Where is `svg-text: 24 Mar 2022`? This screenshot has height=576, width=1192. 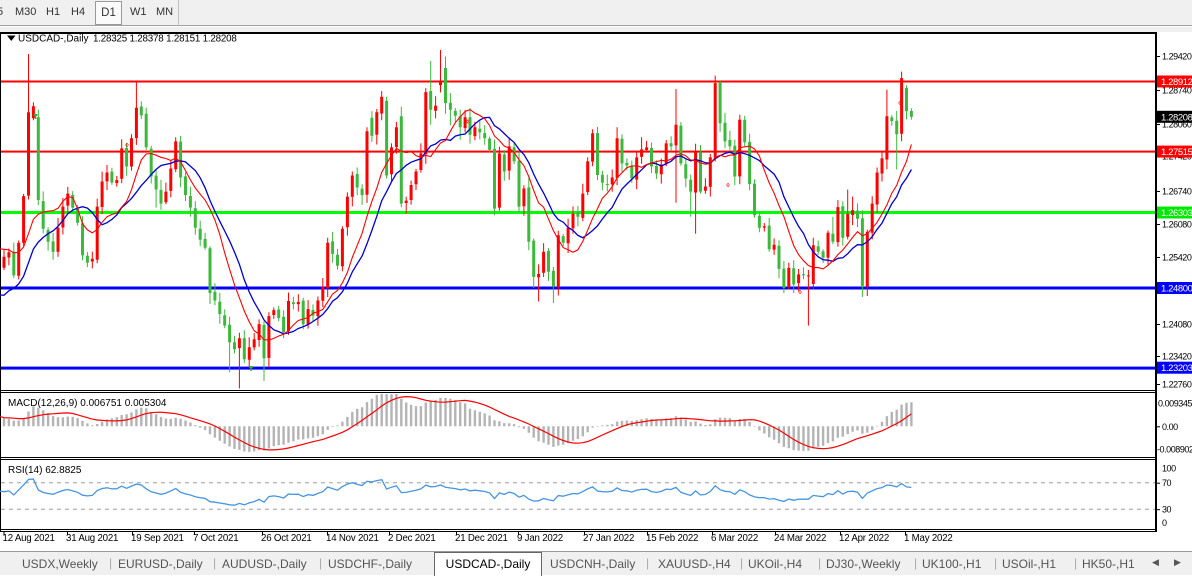 svg-text: 24 Mar 2022 is located at coordinates (800, 538).